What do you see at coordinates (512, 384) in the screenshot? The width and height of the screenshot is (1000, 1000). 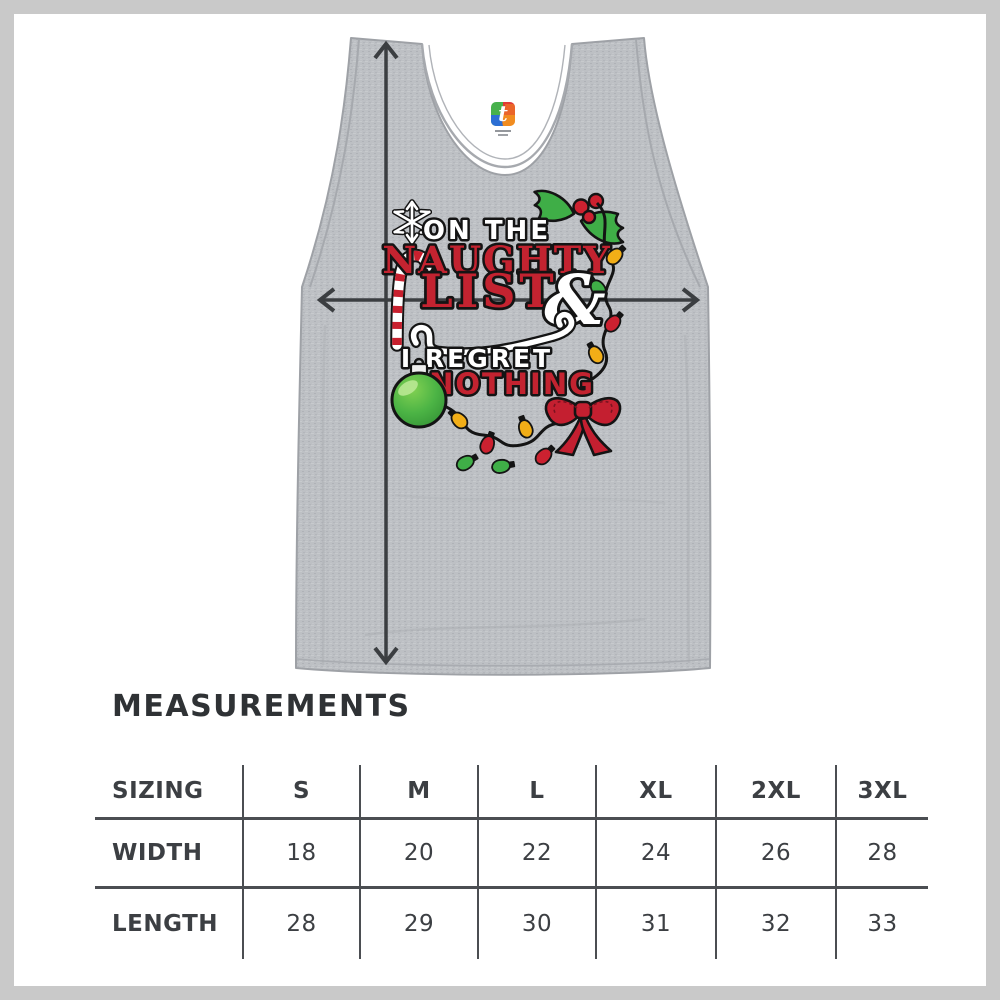 I see `graphic-text-nothing: NOTHING` at bounding box center [512, 384].